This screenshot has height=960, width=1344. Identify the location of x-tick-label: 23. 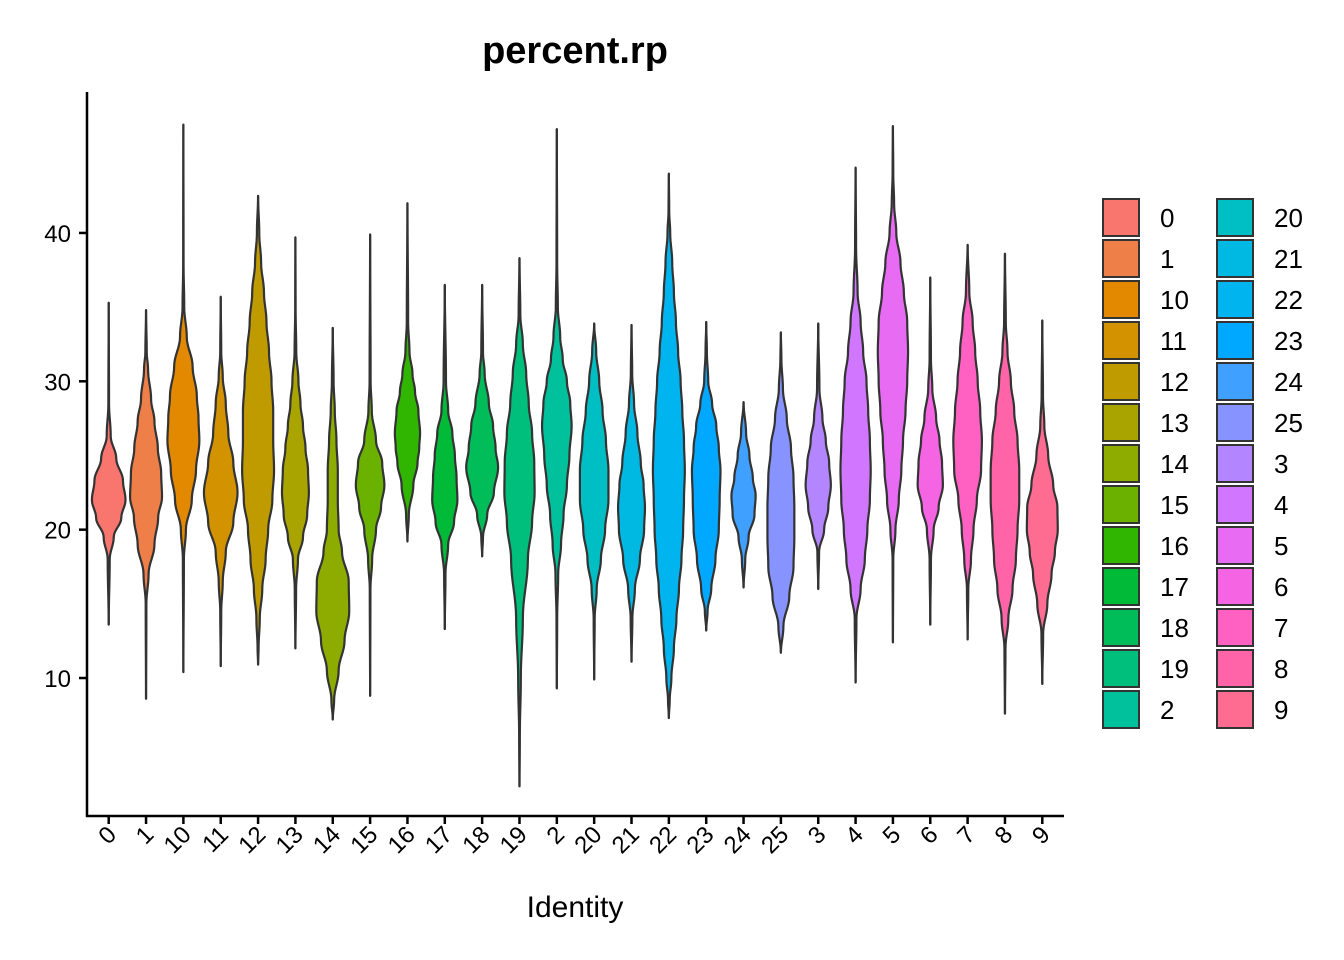
(700, 840).